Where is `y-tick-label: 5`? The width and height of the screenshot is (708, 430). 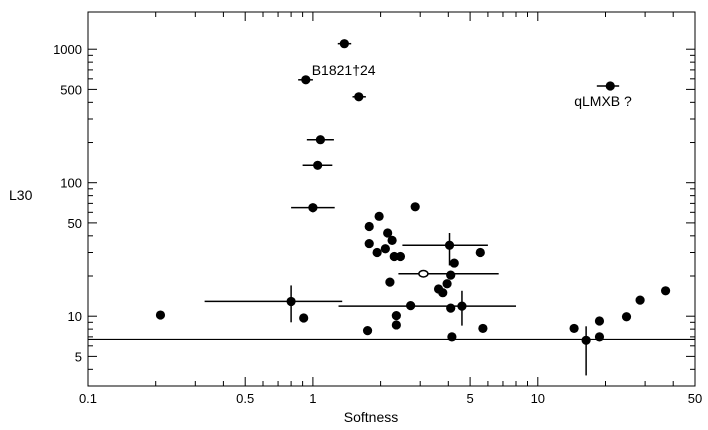 y-tick-label: 5 is located at coordinates (78, 356).